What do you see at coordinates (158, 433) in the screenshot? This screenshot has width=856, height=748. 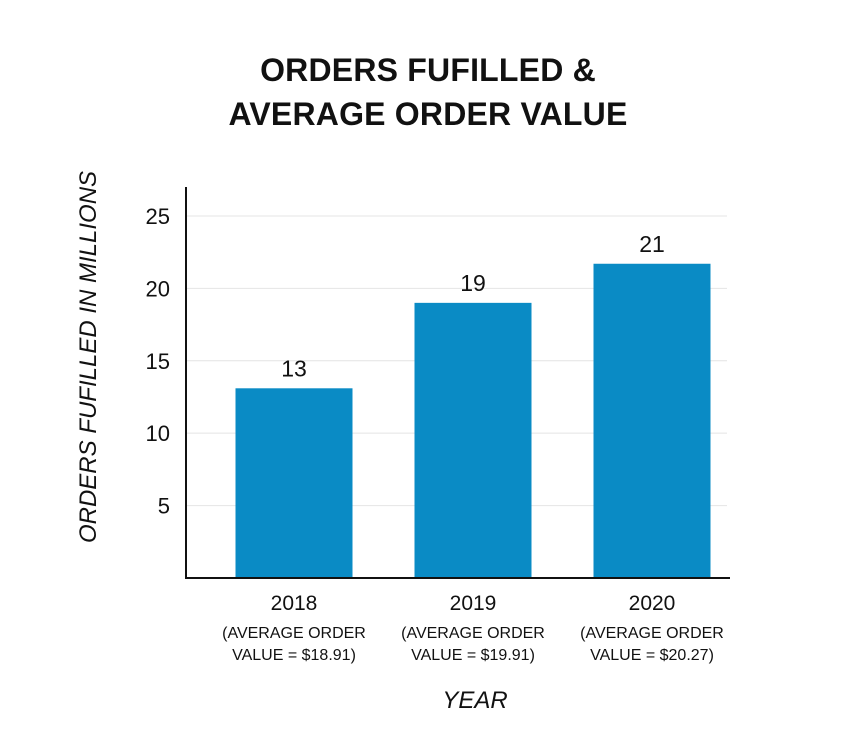 I see `y-tick-label: 10` at bounding box center [158, 433].